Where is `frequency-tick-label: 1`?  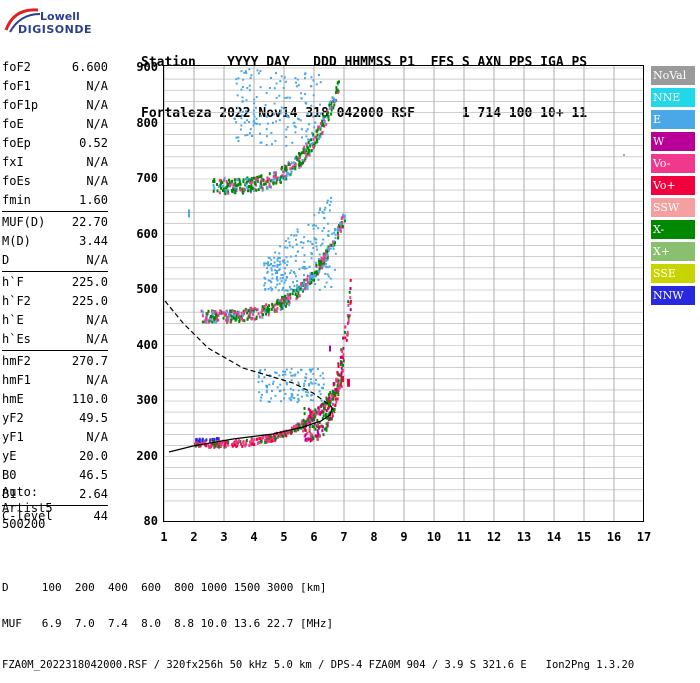 frequency-tick-label: 1 is located at coordinates (164, 537).